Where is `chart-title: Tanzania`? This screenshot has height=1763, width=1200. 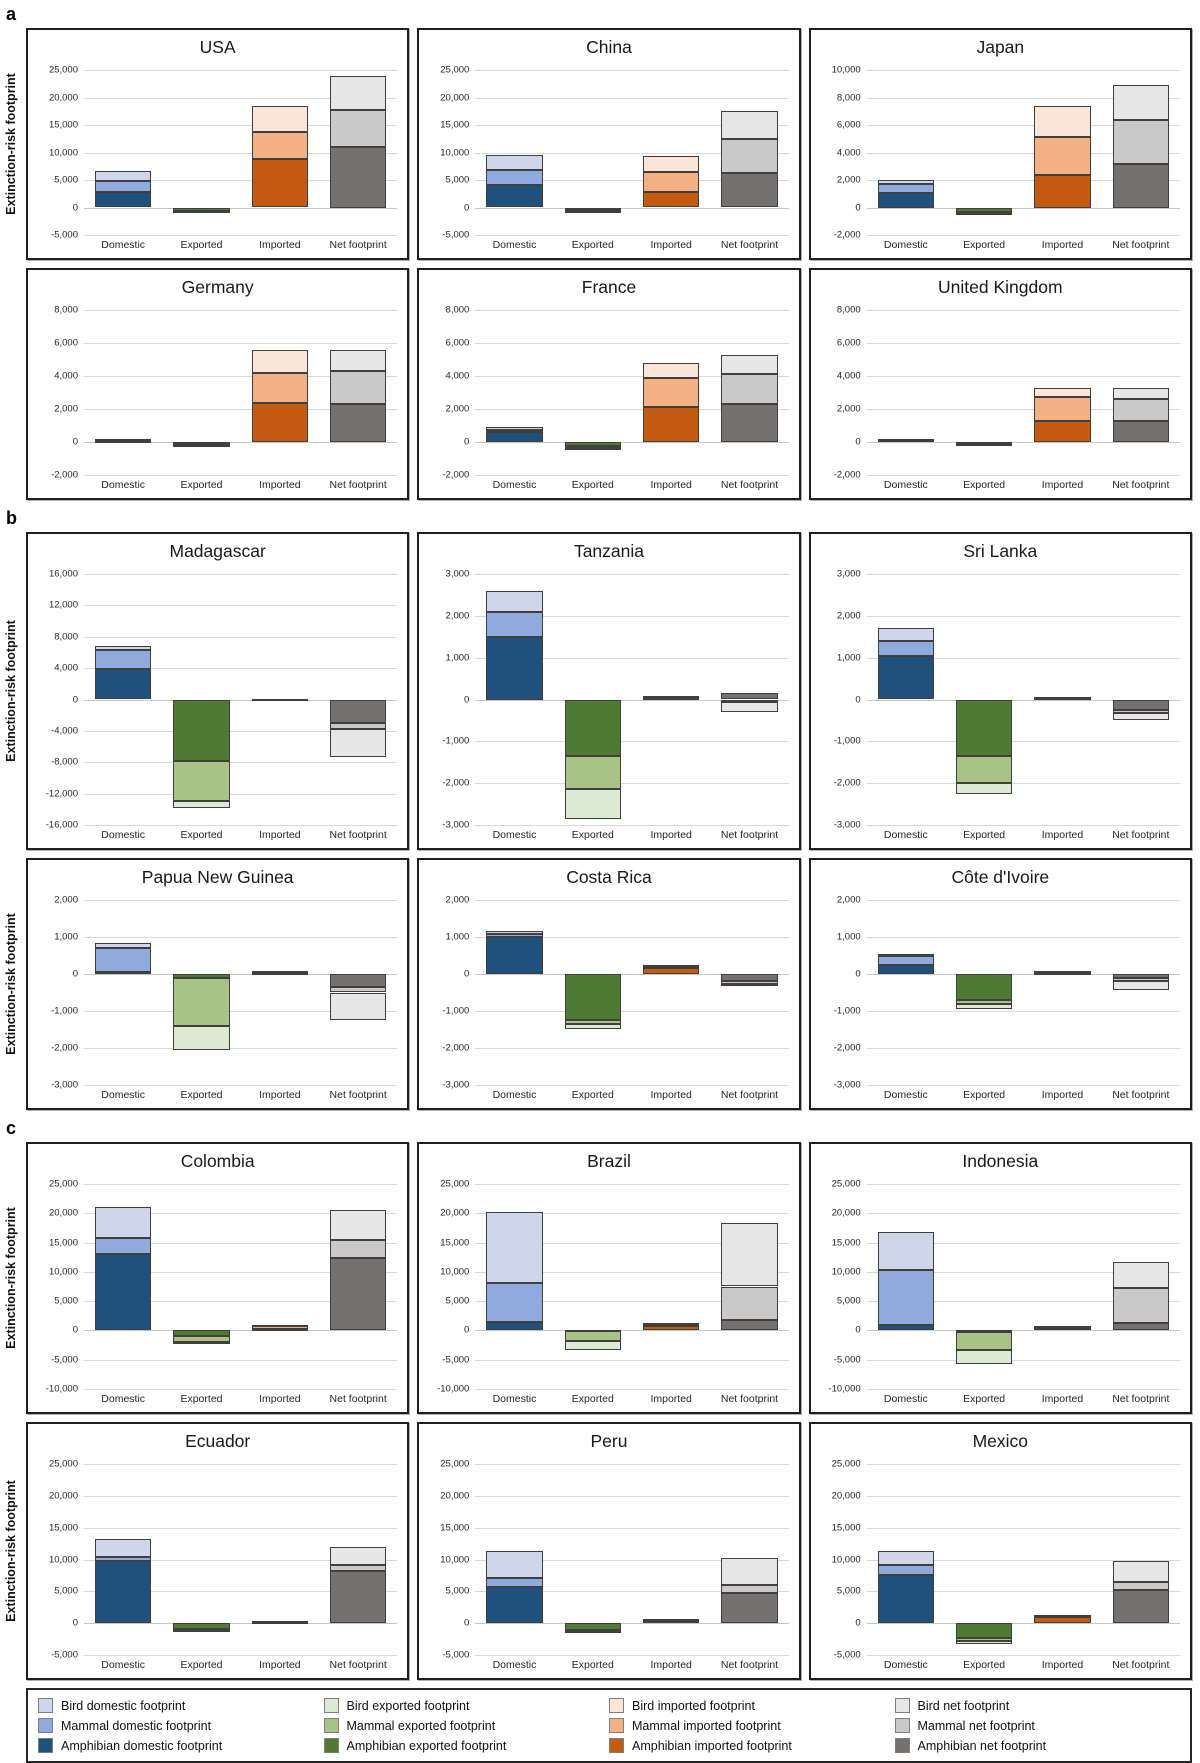 chart-title: Tanzania is located at coordinates (609, 551).